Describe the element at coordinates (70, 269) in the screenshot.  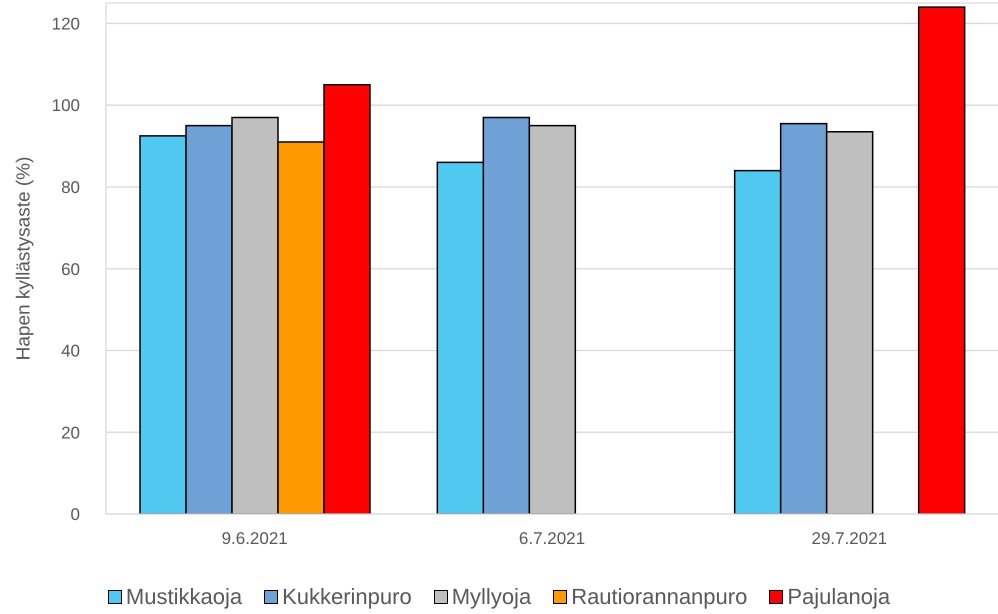
I see `y-tick-label: 60` at that location.